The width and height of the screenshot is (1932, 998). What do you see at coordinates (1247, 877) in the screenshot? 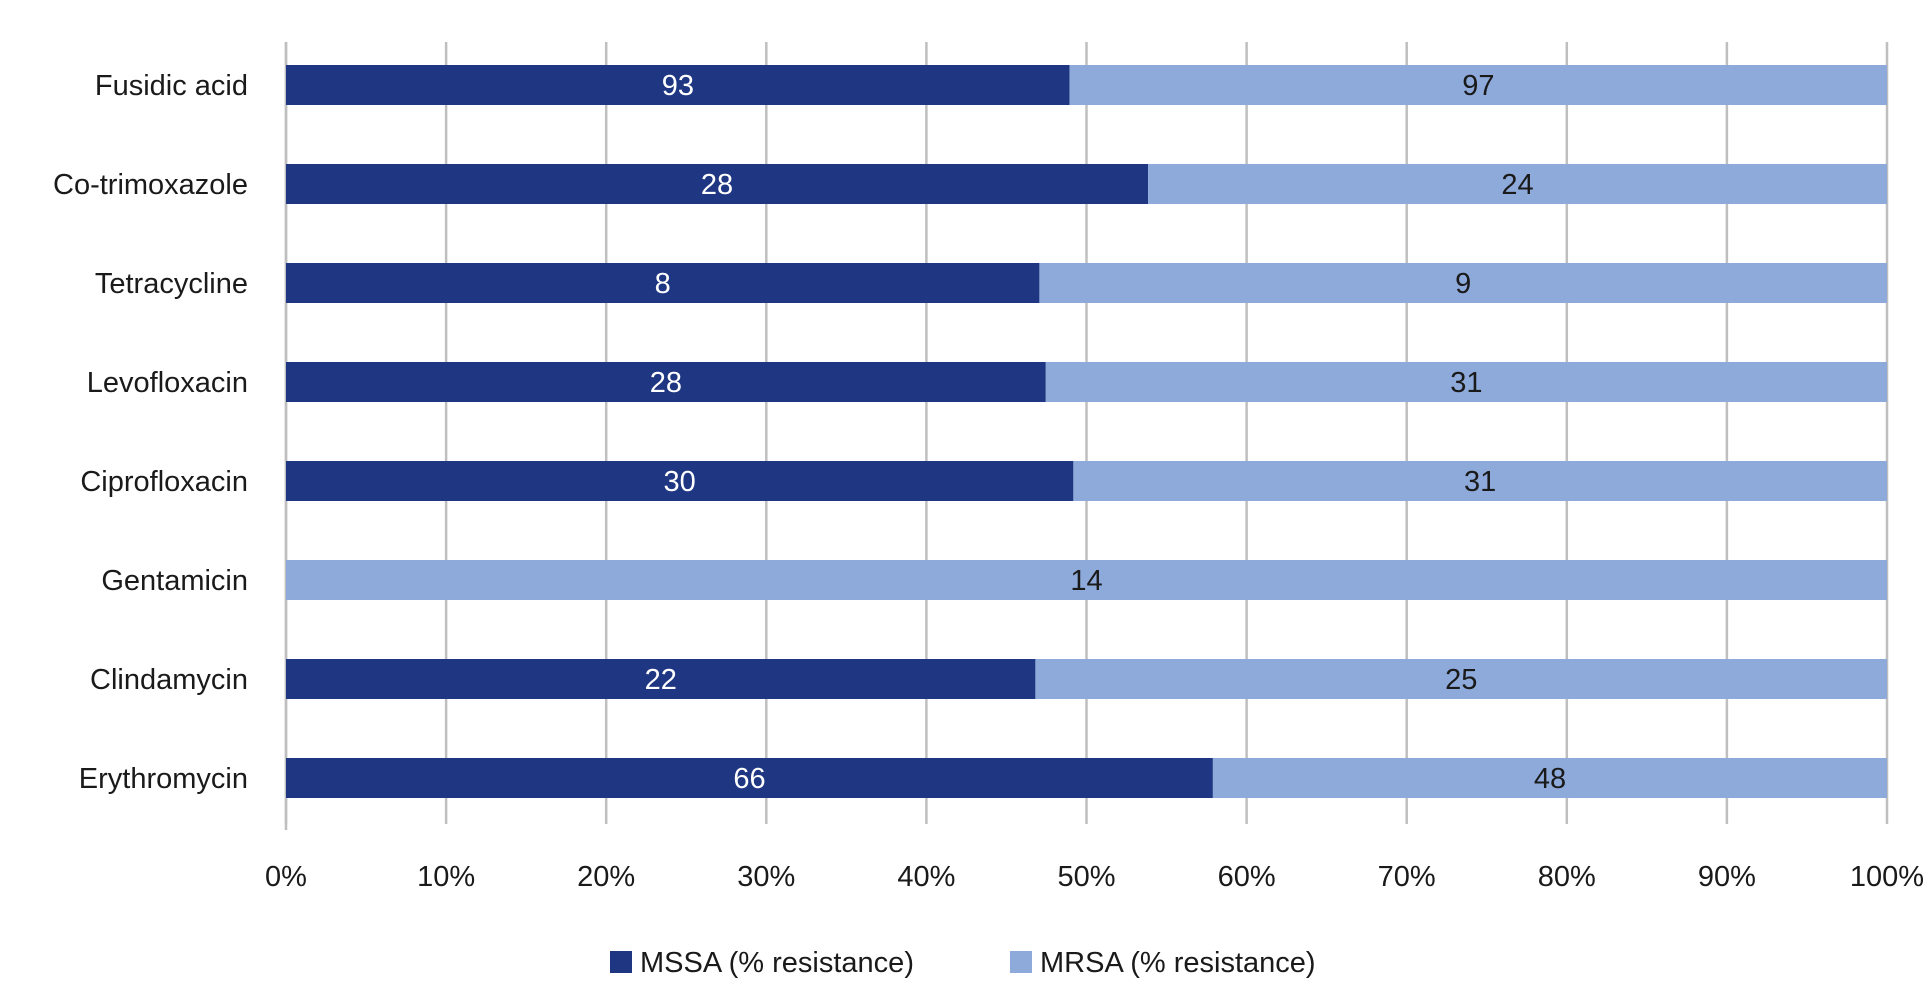
I see `x-tick-label: 60%` at bounding box center [1247, 877].